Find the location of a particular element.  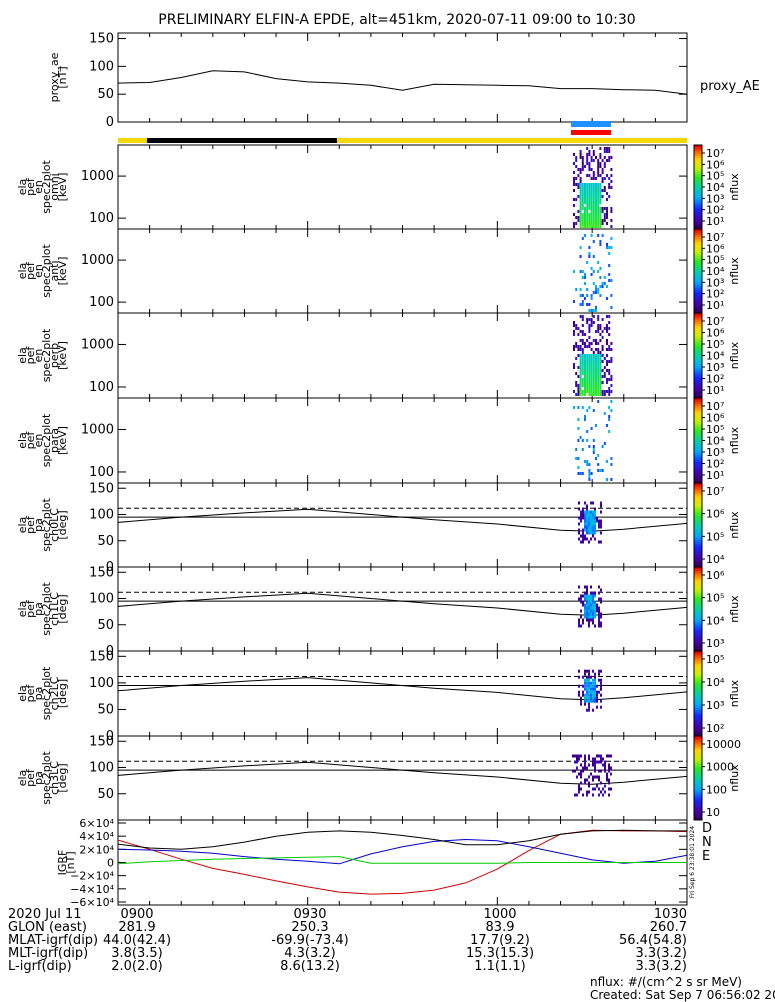

y-tick-label: 50 is located at coordinates (105, 625).